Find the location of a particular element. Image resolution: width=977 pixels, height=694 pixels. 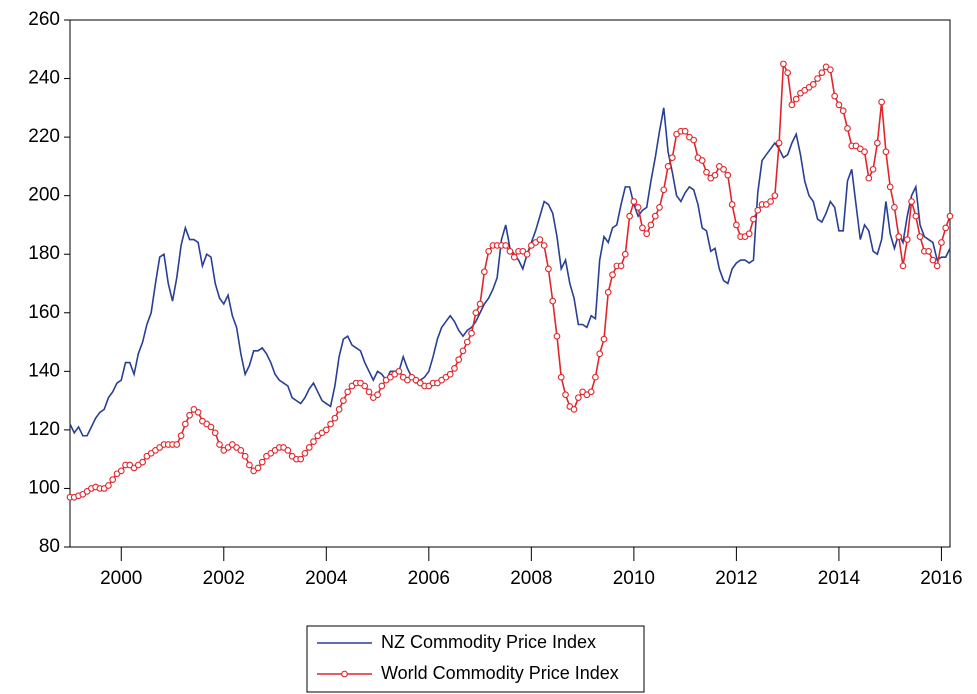

y-tick-label: 240 is located at coordinates (44, 78).